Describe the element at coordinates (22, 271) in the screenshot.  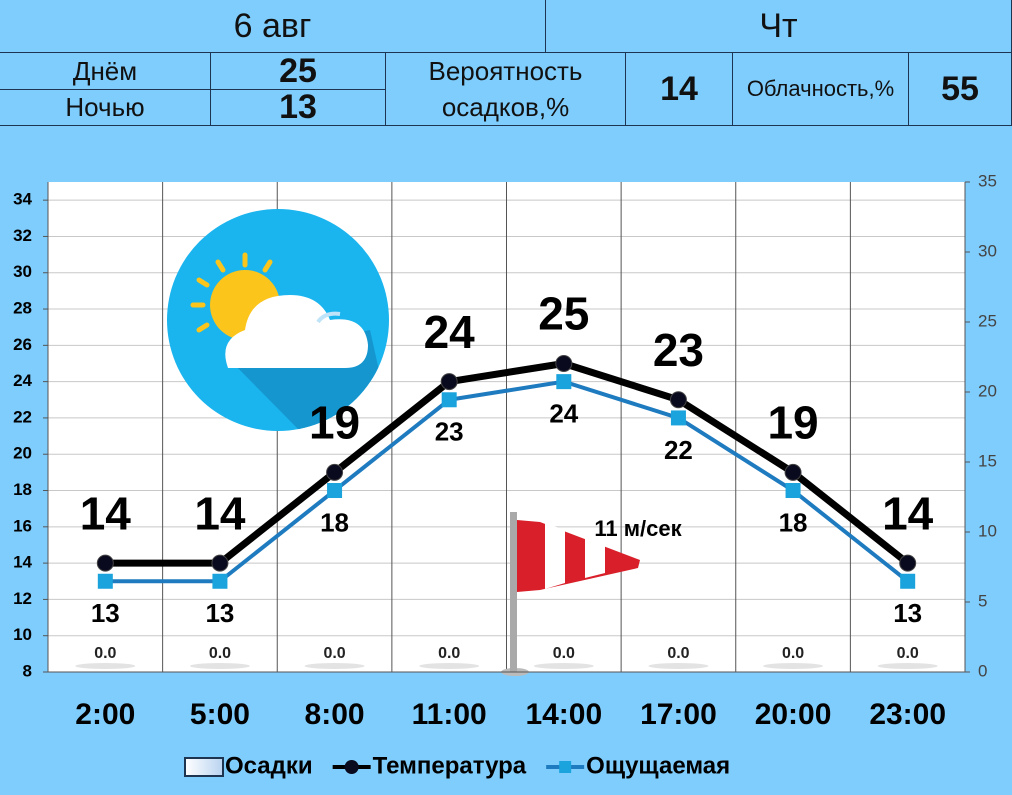
I see `y-tick-label: 30` at that location.